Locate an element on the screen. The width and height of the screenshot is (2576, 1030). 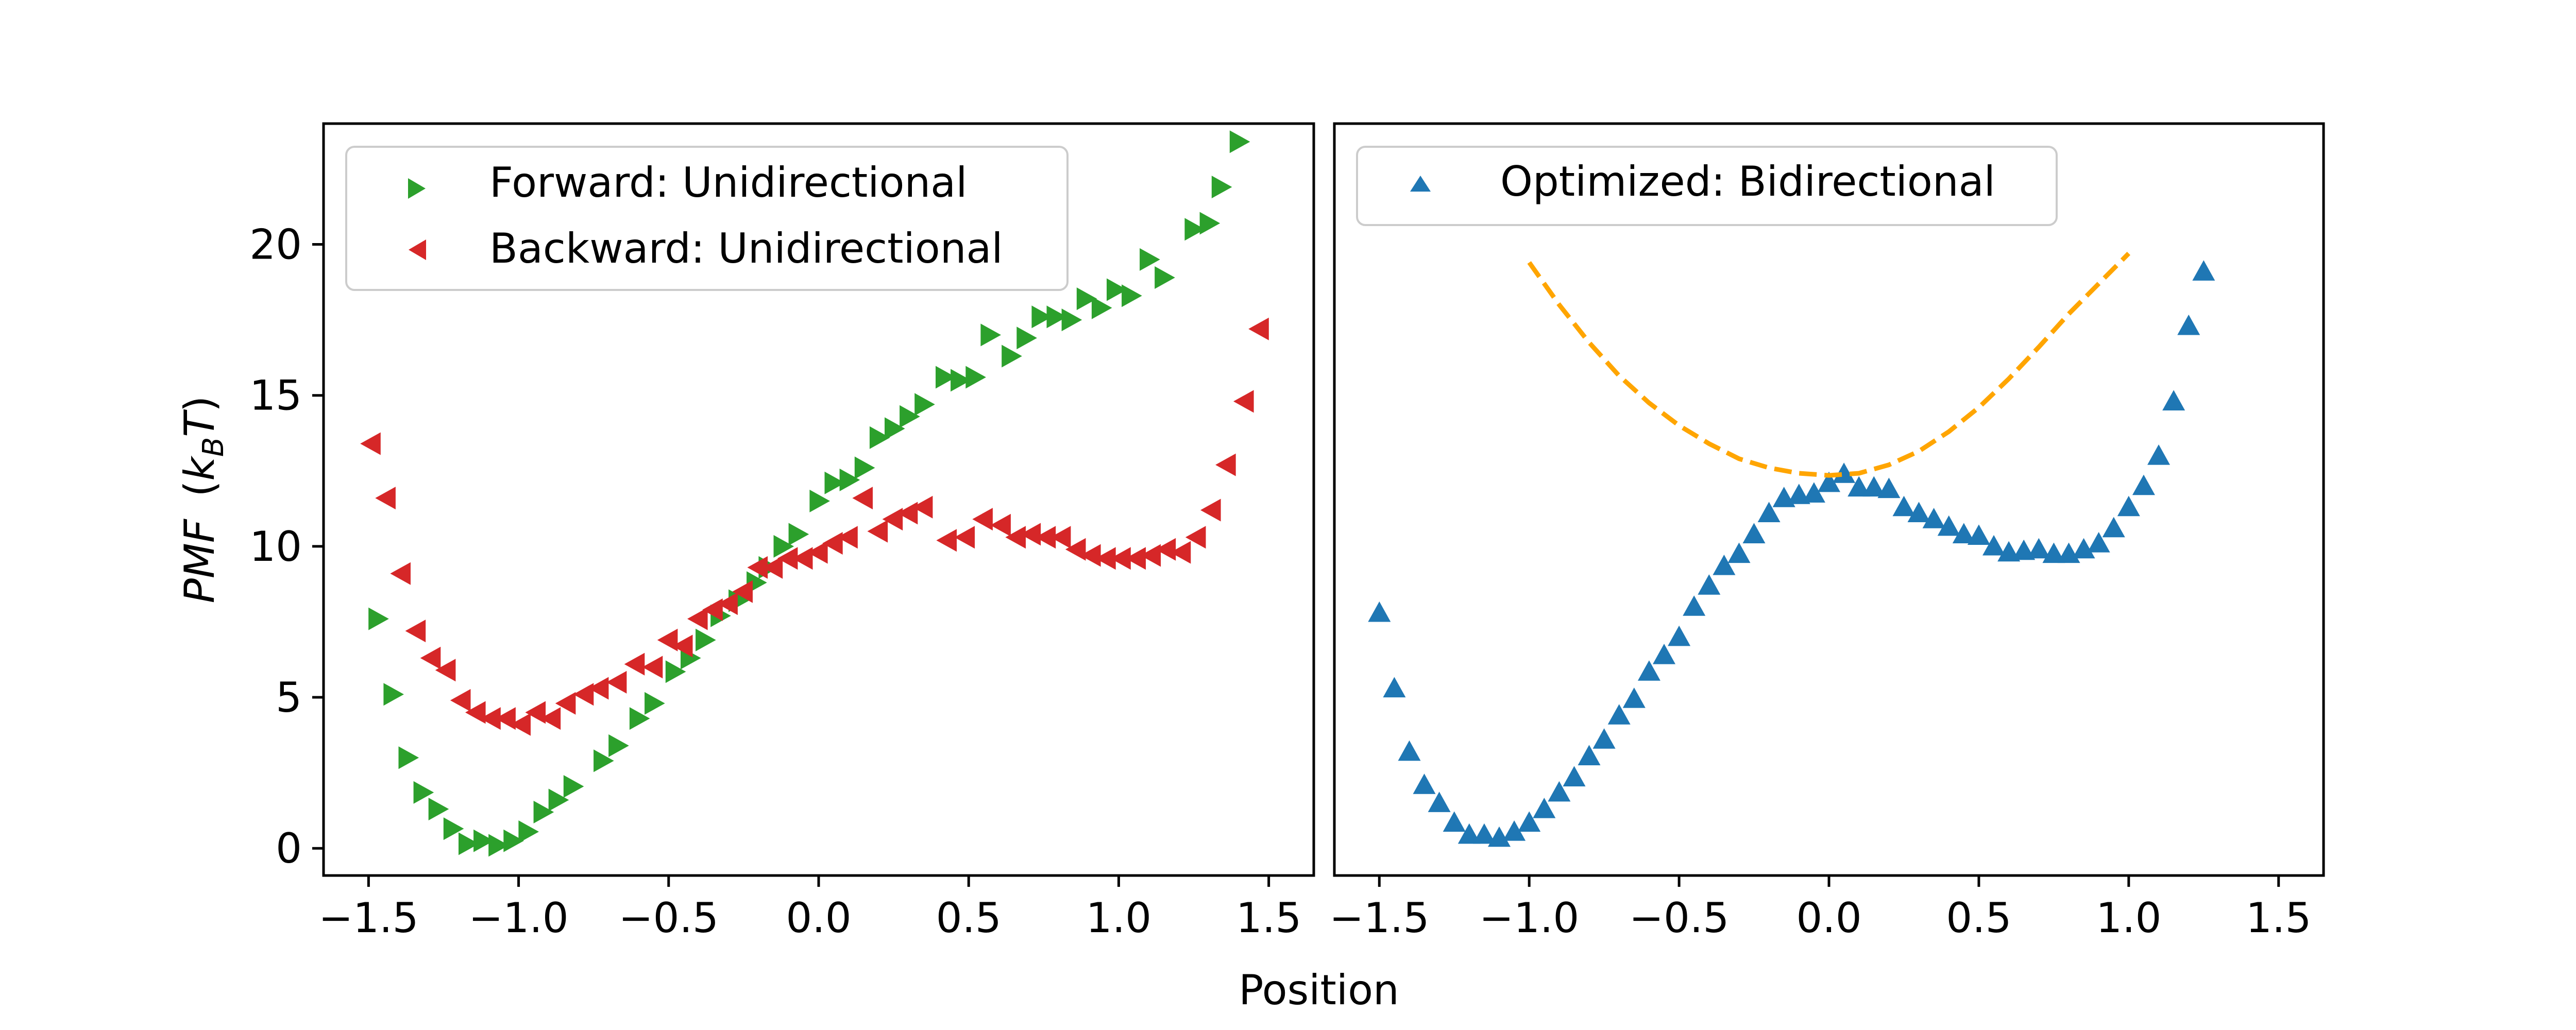
y-tick-label: 0 is located at coordinates (289, 849).